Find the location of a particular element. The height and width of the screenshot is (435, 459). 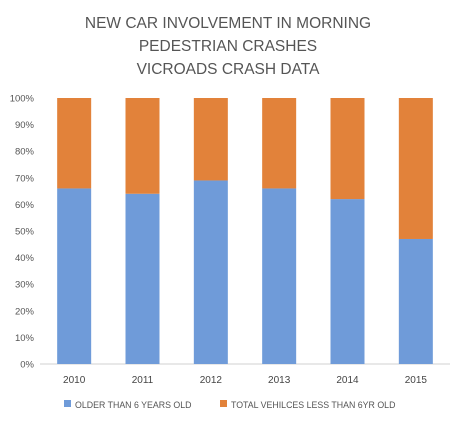

y-tick-label: 90% is located at coordinates (25, 125).